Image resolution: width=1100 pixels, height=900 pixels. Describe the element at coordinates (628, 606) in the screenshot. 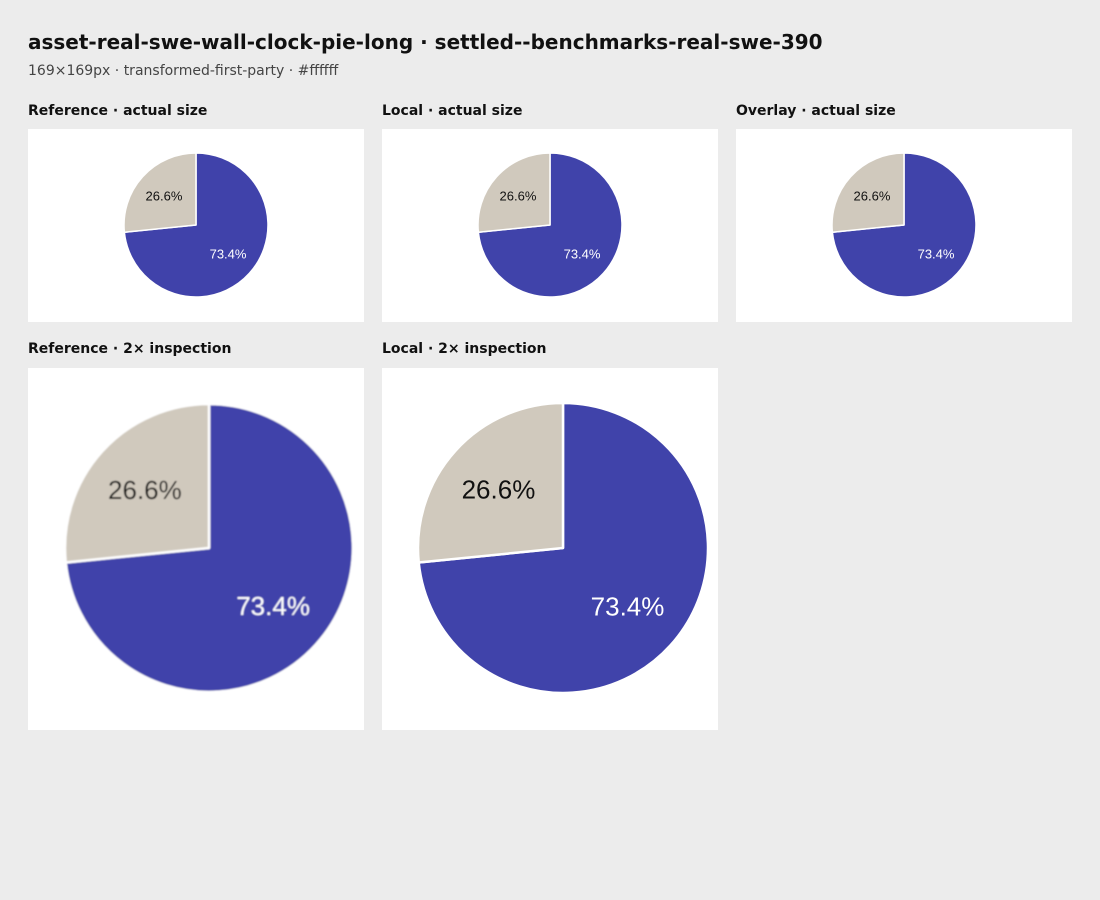

I see `local-2x-pie-label-1: 73.4%` at that location.